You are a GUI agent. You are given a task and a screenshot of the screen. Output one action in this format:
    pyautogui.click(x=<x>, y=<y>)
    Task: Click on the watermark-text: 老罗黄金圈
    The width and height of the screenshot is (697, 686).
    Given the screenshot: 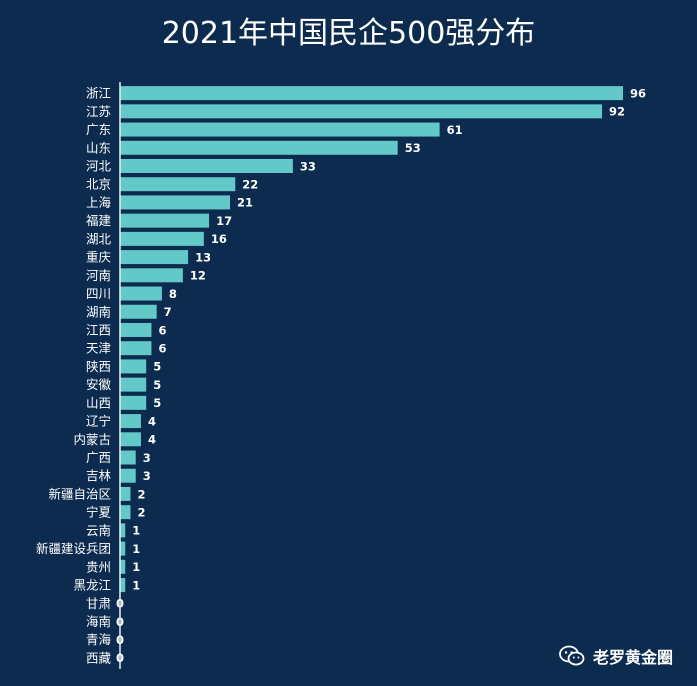 What is the action you would take?
    pyautogui.click(x=632, y=657)
    